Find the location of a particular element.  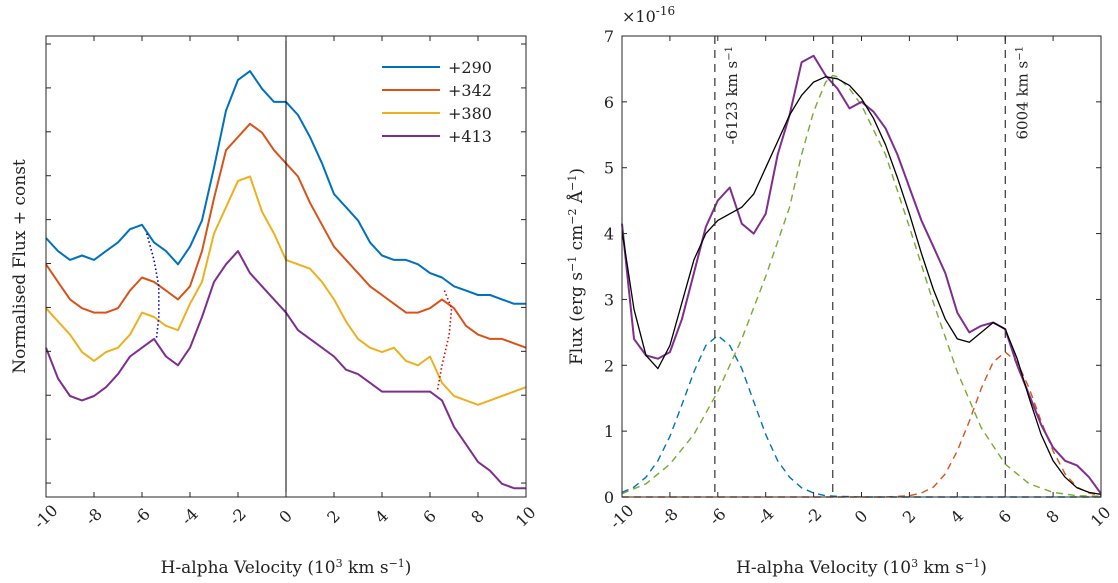

right-annotation-text-1: 6004 km s is located at coordinates (1022, 100).